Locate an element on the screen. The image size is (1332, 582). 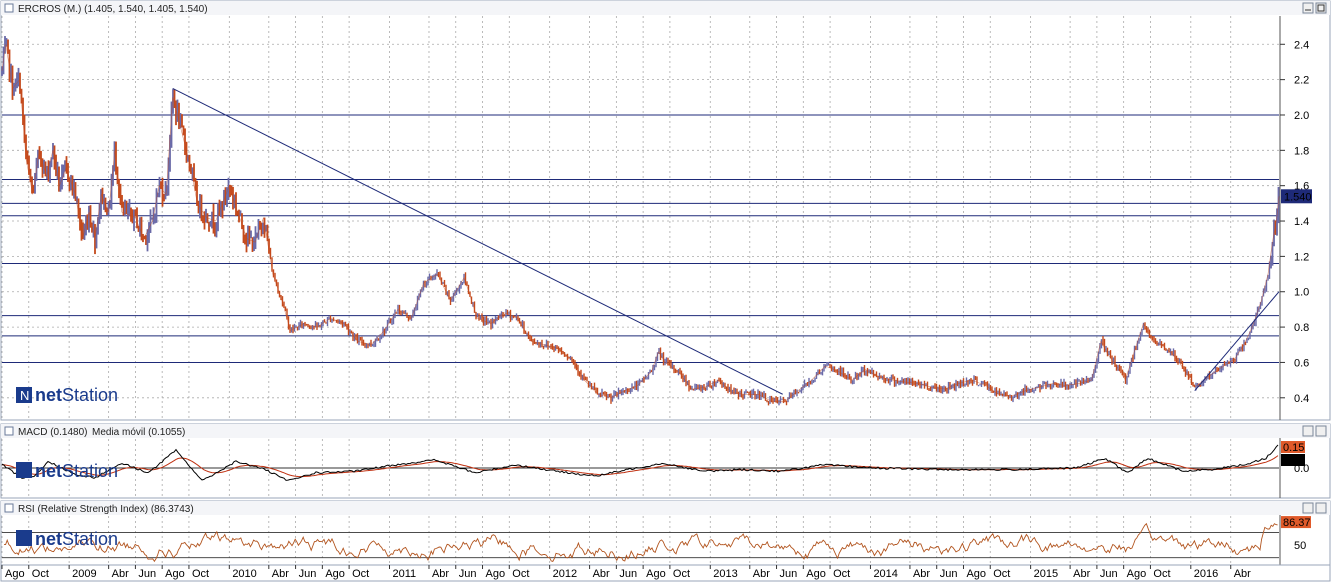
netstation-logo-rsi: netStation is located at coordinates (67, 539).